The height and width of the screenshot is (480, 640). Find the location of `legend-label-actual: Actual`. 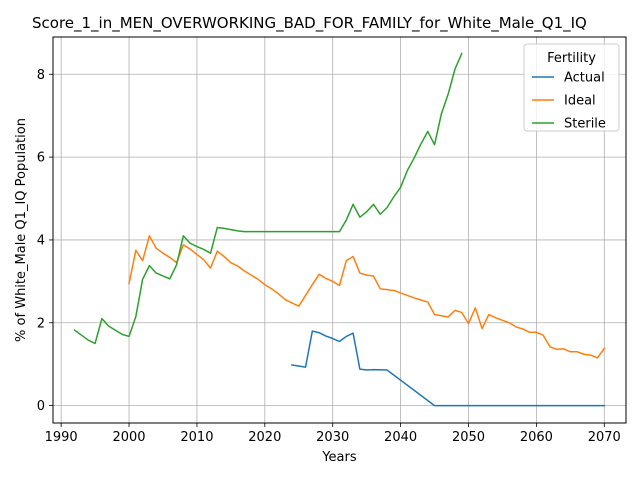

legend-label-actual: Actual is located at coordinates (584, 78).